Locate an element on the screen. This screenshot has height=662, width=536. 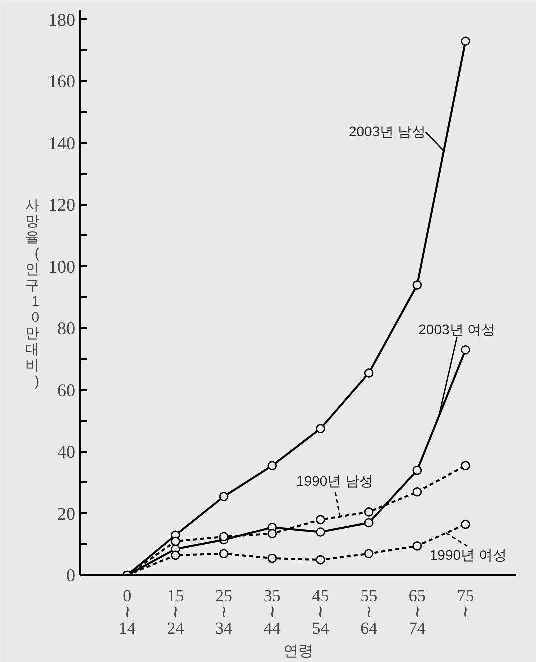
y-tick-label: 0 is located at coordinates (71, 576).